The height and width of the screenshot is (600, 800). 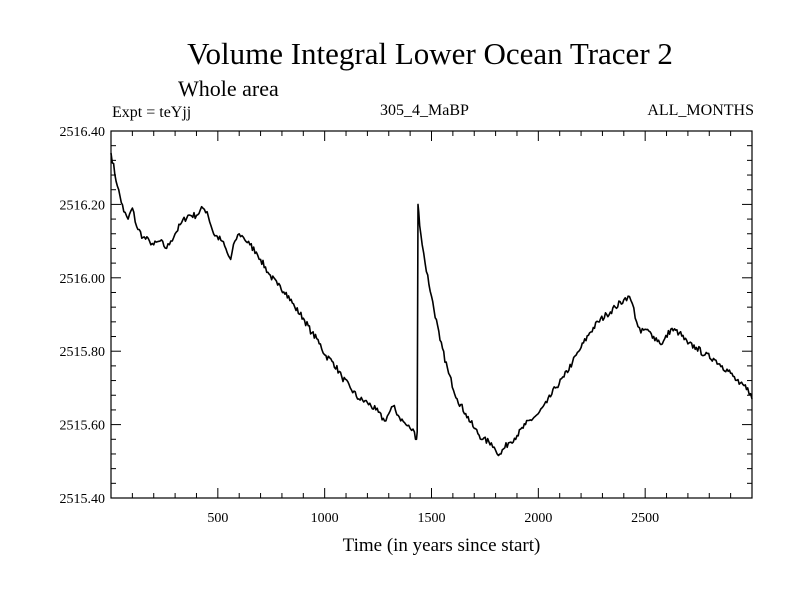 What do you see at coordinates (83, 132) in the screenshot?
I see `y-tick-label: 2516.40` at bounding box center [83, 132].